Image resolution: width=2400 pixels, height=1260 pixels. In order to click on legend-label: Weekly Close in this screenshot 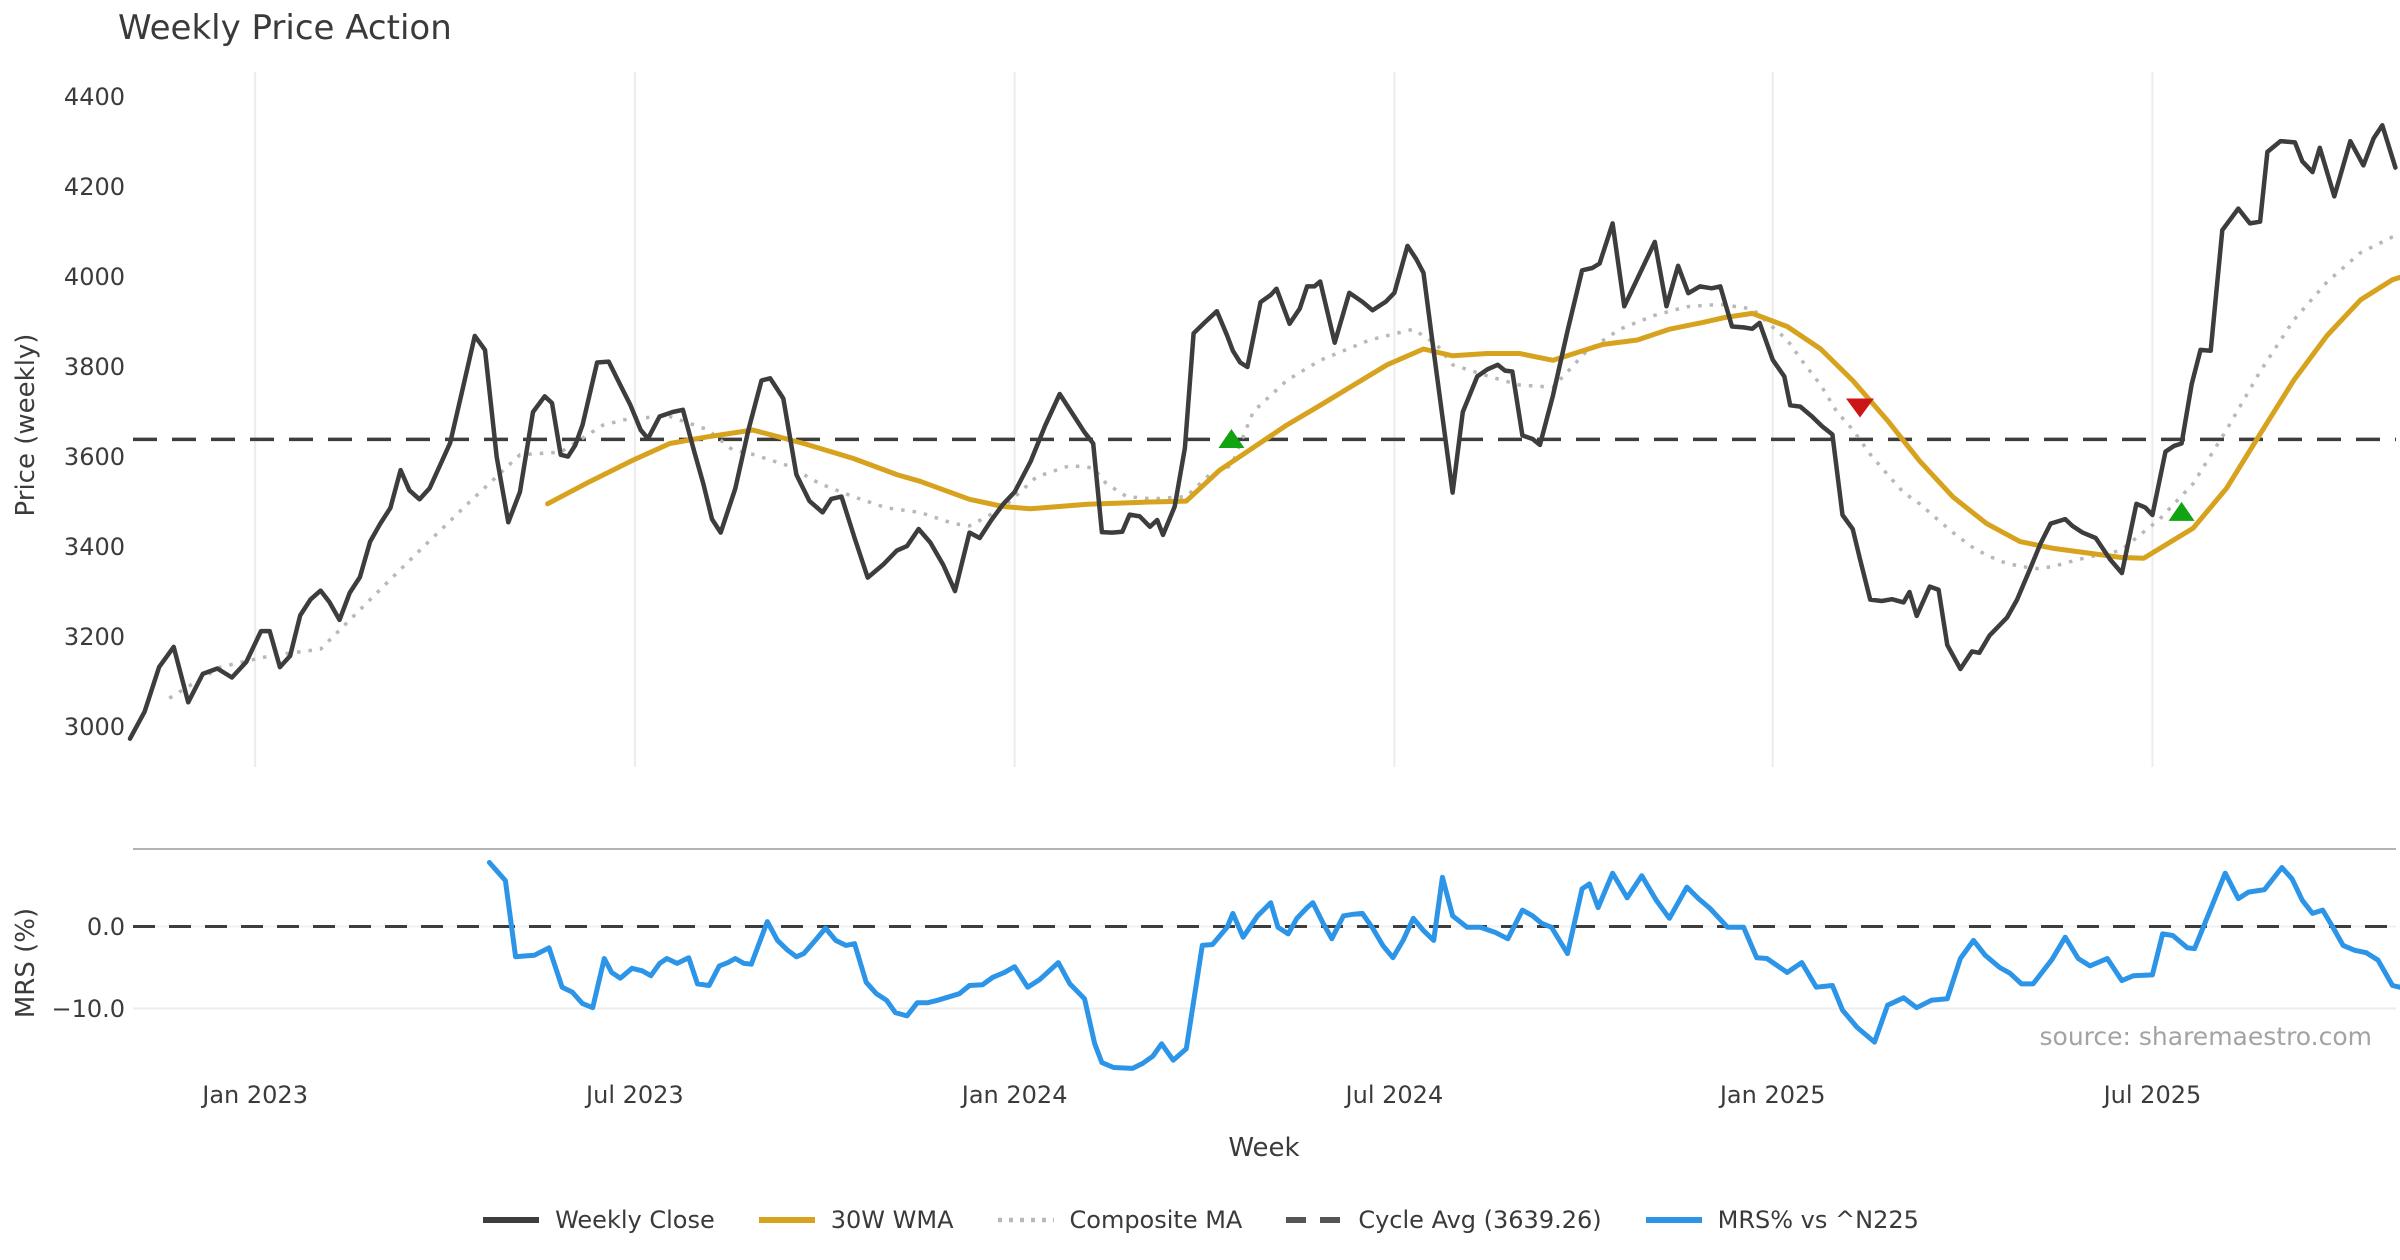, I will do `click(635, 1220)`.